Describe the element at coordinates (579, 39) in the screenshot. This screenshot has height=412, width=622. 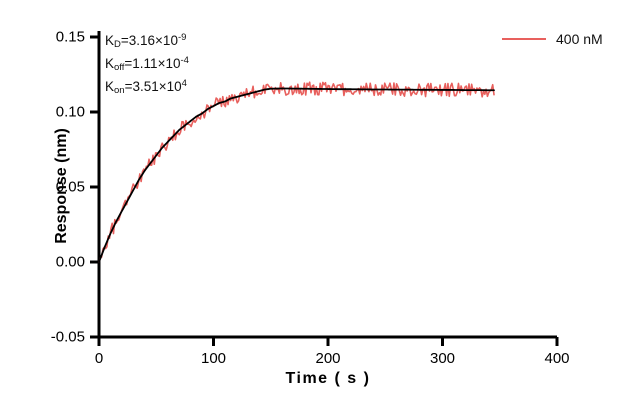
I see `legend-label-400nm: 400 nM` at that location.